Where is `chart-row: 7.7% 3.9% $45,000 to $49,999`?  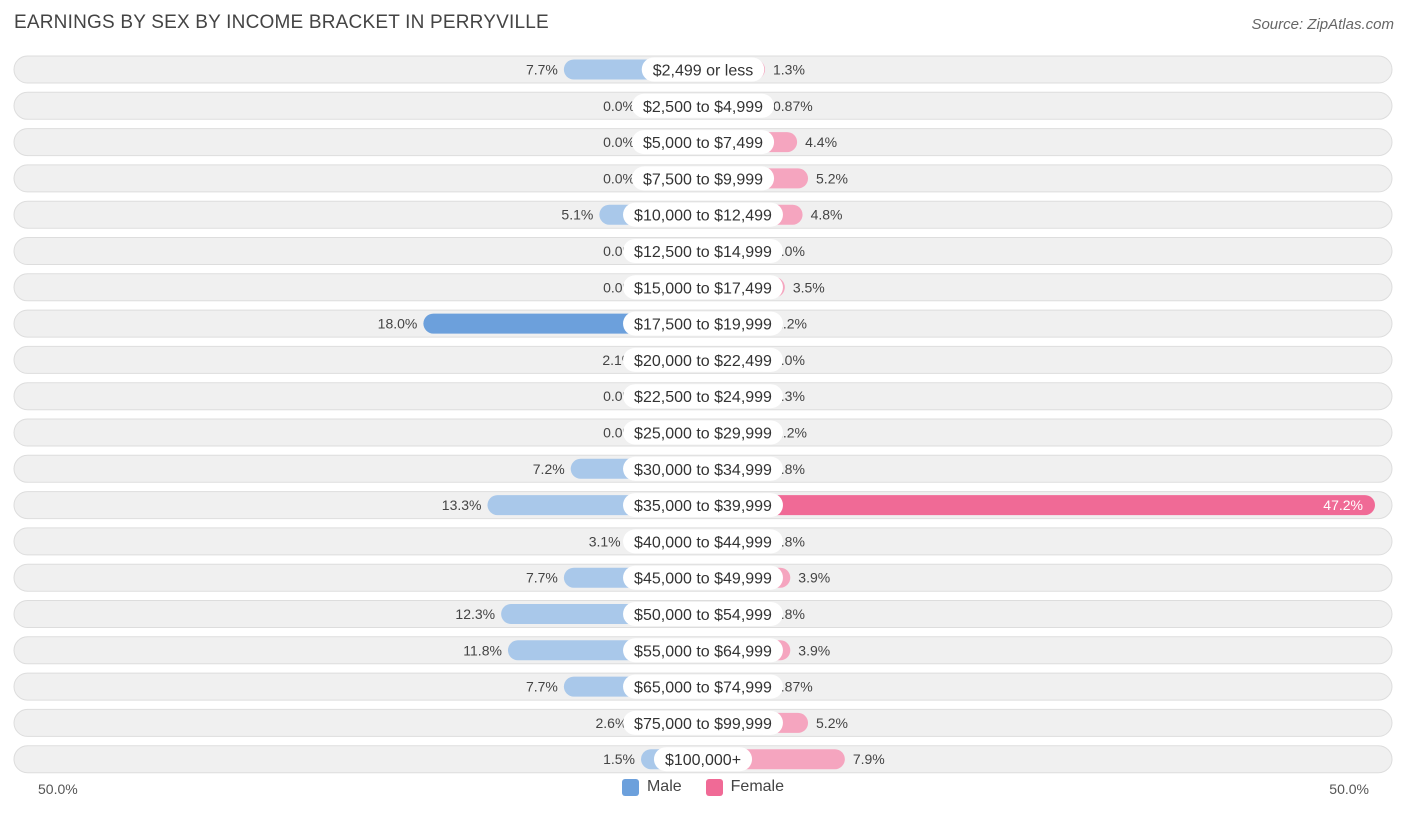 chart-row: 7.7% 3.9% $45,000 to $49,999 is located at coordinates (703, 577).